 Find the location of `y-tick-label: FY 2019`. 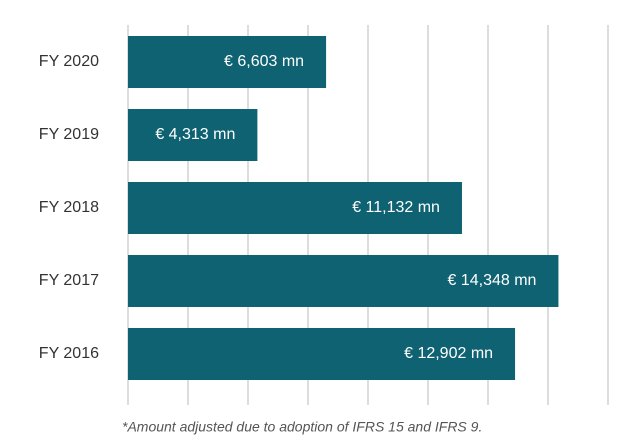

y-tick-label: FY 2019 is located at coordinates (69, 134).